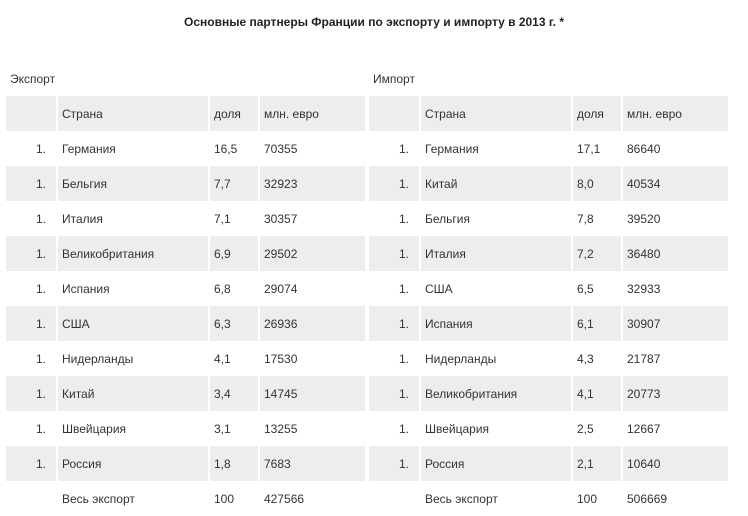 Image resolution: width=748 pixels, height=516 pixels. Describe the element at coordinates (597, 323) in the screenshot. I see `row-share: 6,1` at that location.